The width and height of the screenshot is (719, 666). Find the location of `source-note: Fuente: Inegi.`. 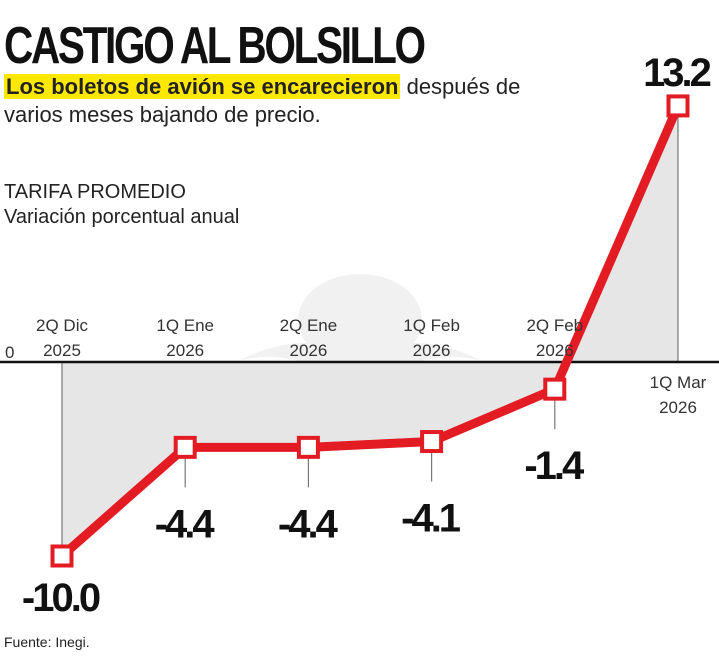

source-note: Fuente: Inegi. is located at coordinates (47, 642).